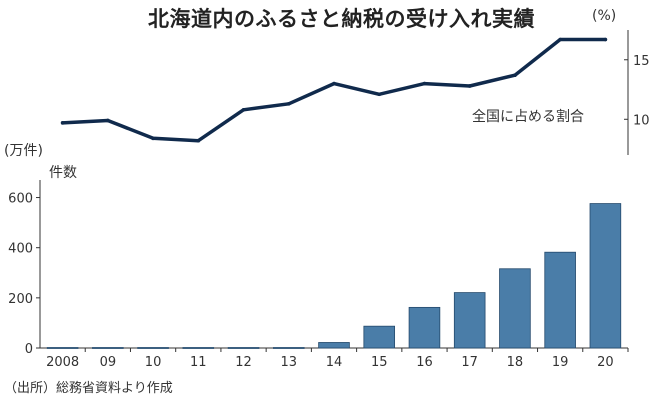  What do you see at coordinates (88, 388) in the screenshot?
I see `source-note: （出所）総務省資料より作成` at bounding box center [88, 388].